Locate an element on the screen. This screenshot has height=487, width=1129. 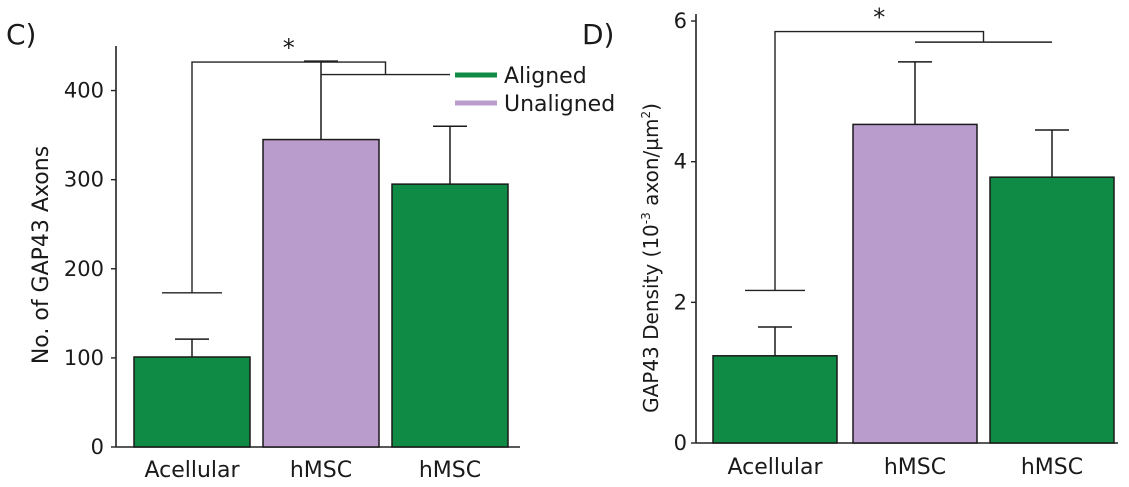
y-tick-label: 4 is located at coordinates (680, 162).